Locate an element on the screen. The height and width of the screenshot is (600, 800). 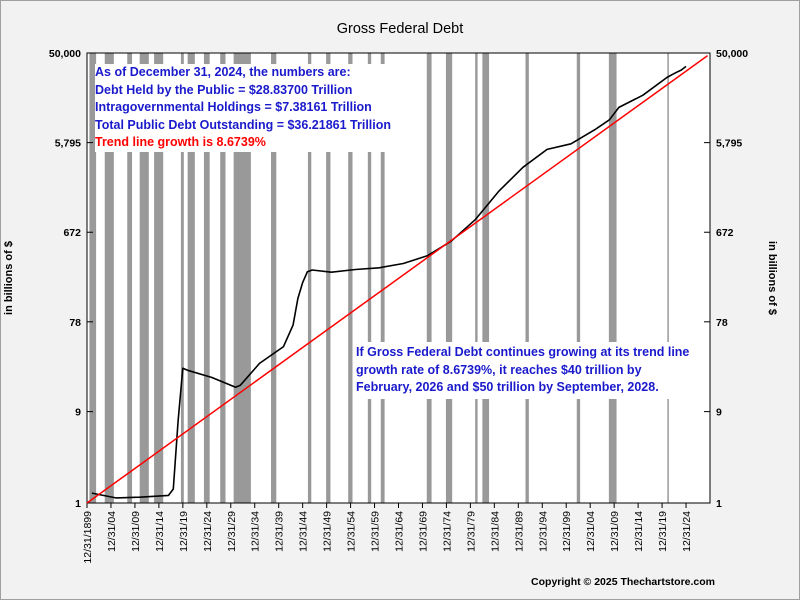
info-line-trend: Trend line growth is 8.6739% is located at coordinates (180, 142).